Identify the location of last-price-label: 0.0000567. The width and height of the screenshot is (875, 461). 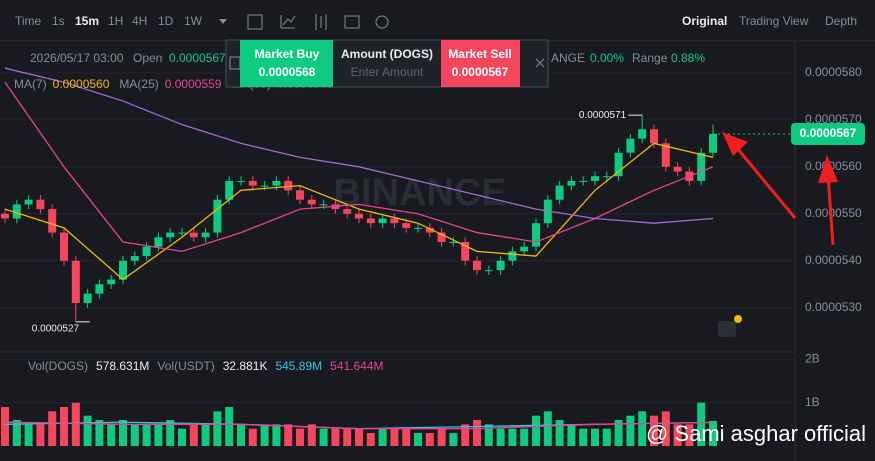
(828, 133).